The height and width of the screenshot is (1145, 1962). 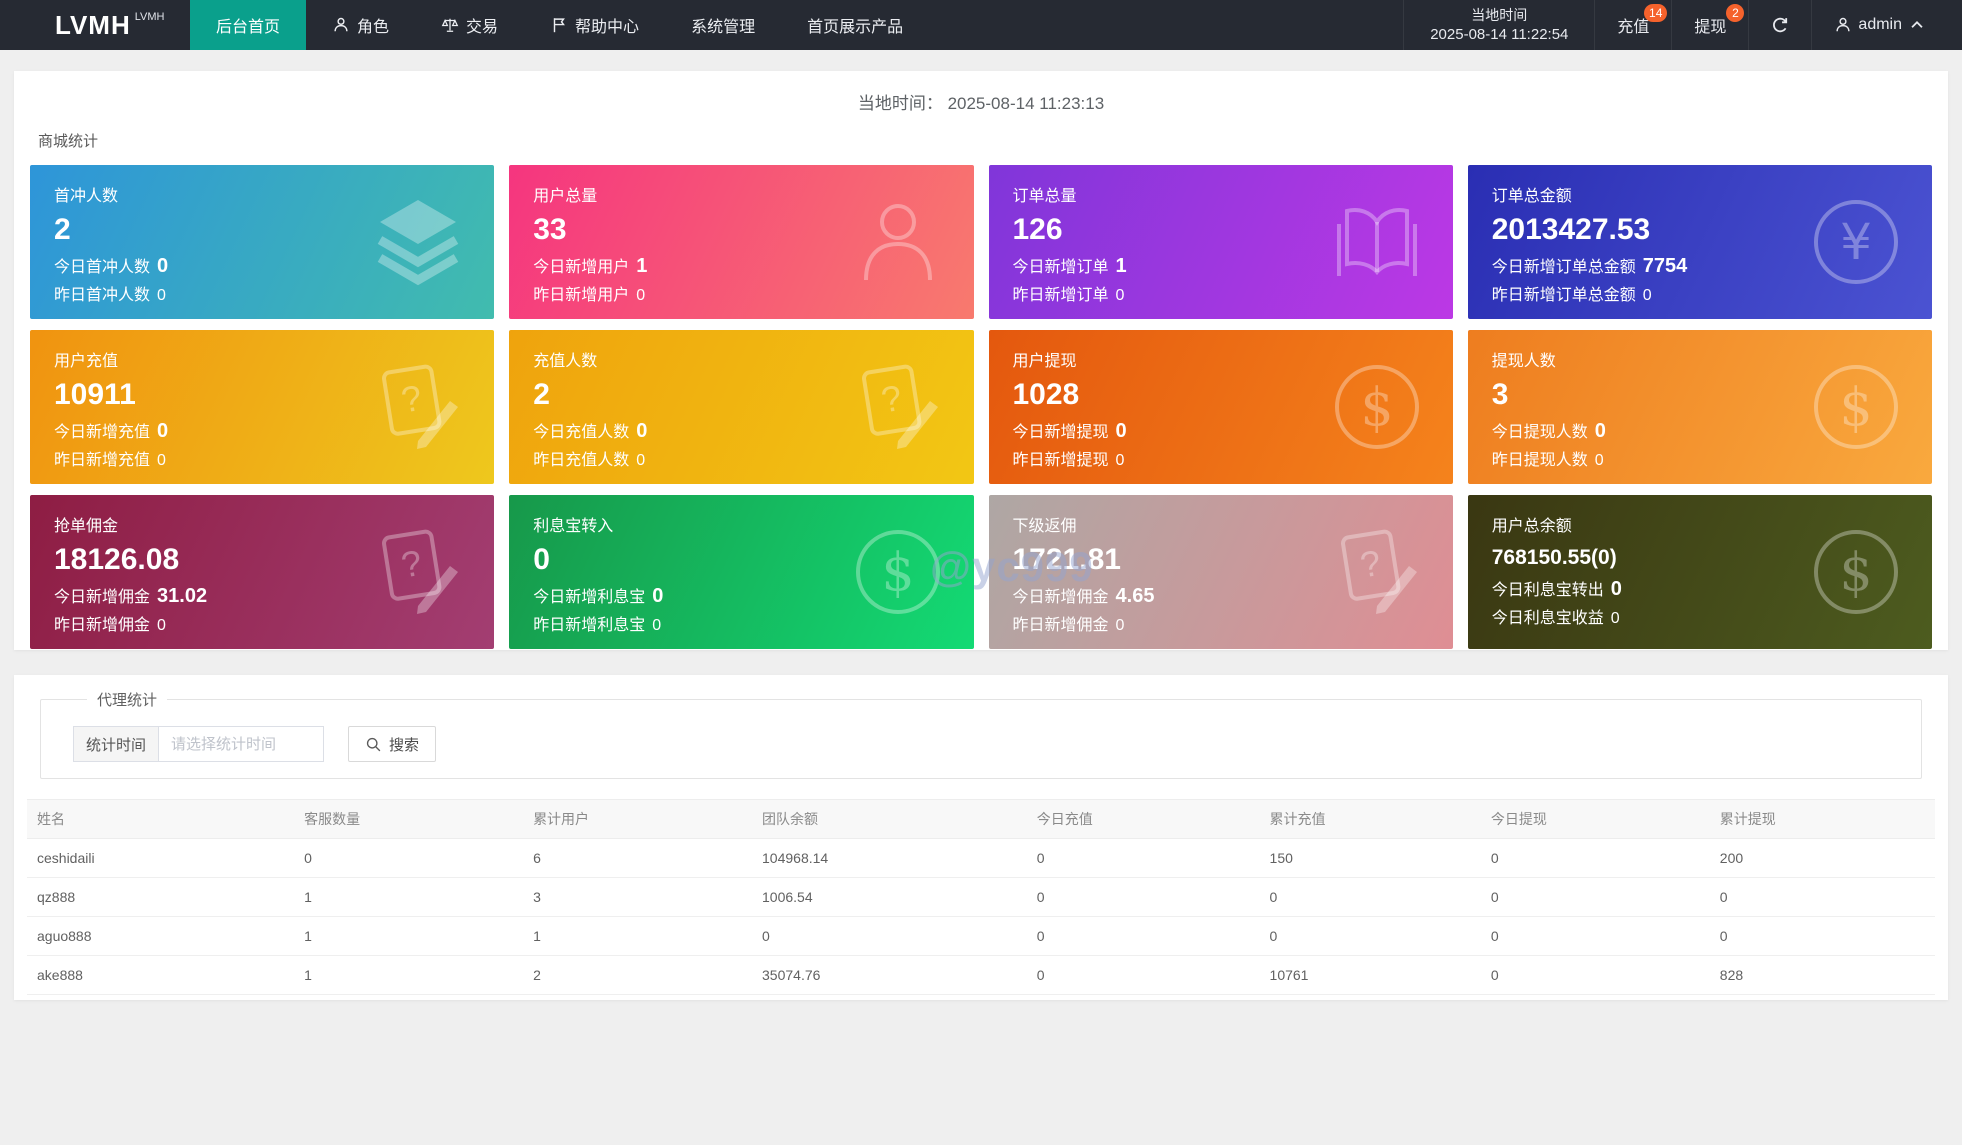 What do you see at coordinates (1699, 572) in the screenshot?
I see `stat-card: 用户总余额 768150.55(0) 今日利息宝转出 0 今日利息宝收益 0 $` at bounding box center [1699, 572].